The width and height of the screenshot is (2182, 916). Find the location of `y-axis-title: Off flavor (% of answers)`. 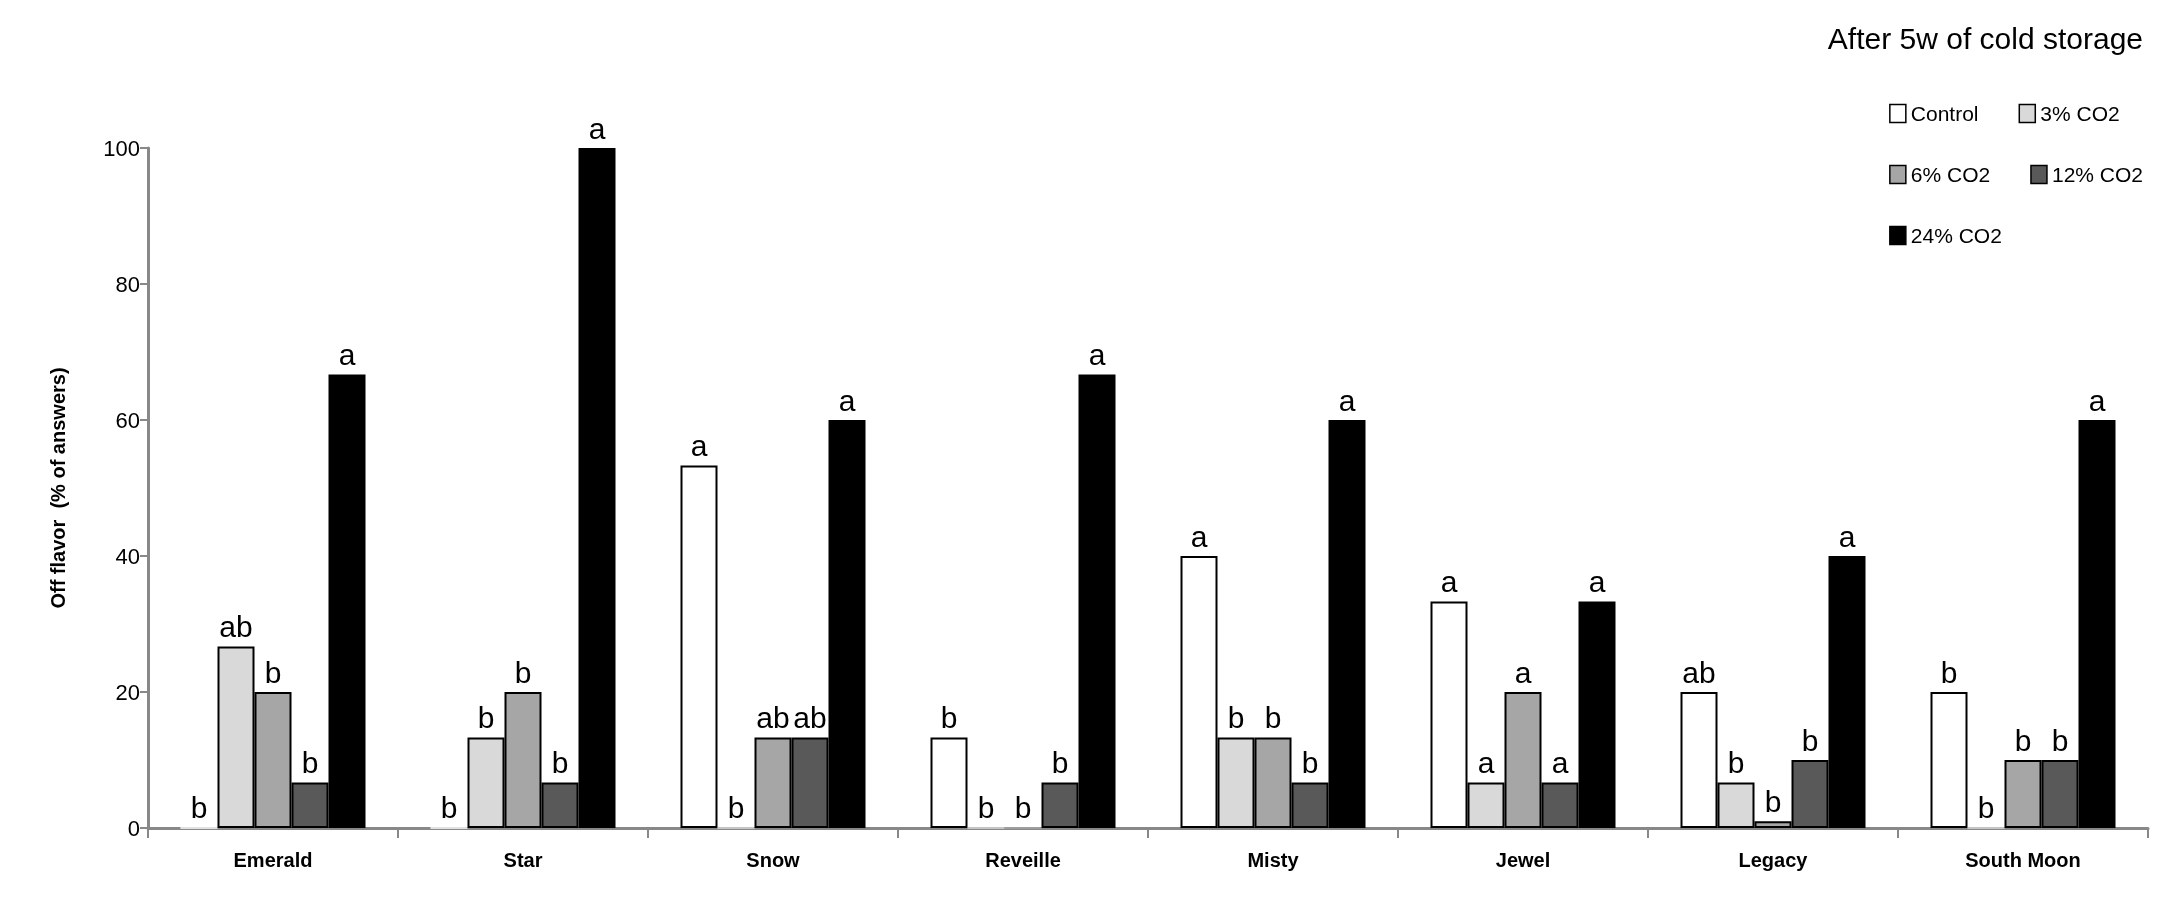

y-axis-title: Off flavor (% of answers) is located at coordinates (58, 488).